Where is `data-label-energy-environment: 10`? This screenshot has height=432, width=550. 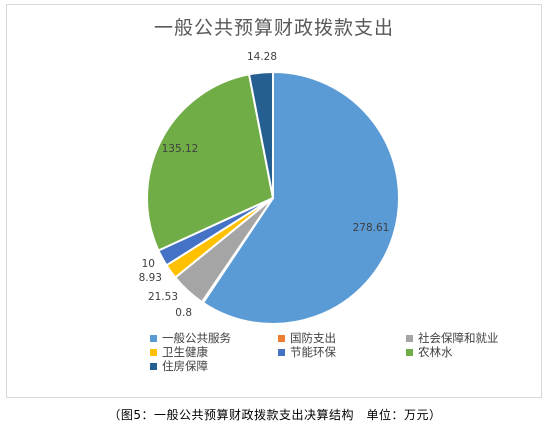 data-label-energy-environment: 10 is located at coordinates (148, 264).